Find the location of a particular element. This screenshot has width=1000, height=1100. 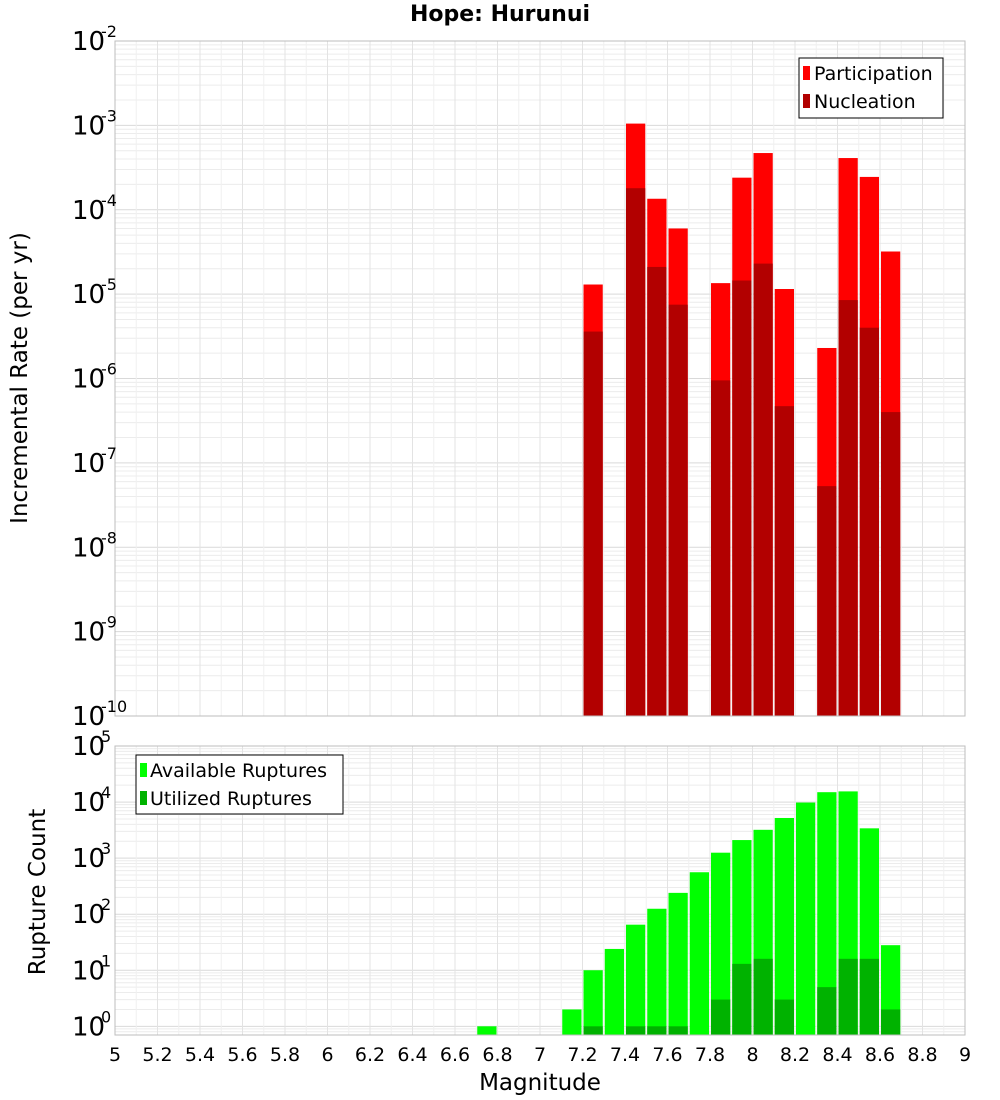

x-tick-label: 7 is located at coordinates (540, 1055).